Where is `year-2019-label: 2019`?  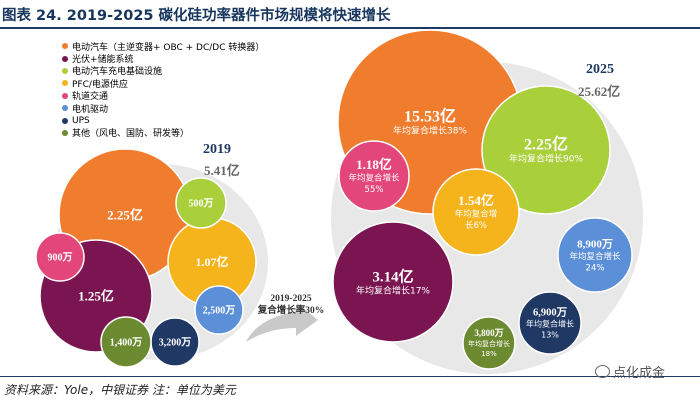 year-2019-label: 2019 is located at coordinates (217, 149).